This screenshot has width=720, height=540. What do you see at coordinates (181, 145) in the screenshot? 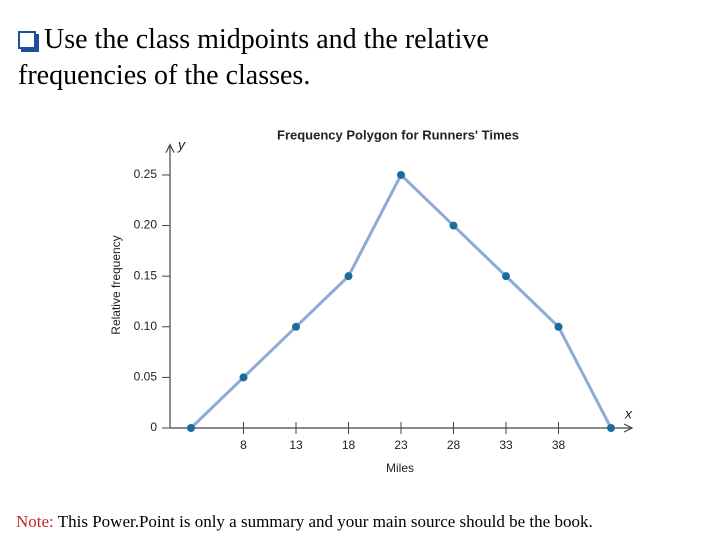
I see `y-axis-symbol: y` at bounding box center [181, 145].